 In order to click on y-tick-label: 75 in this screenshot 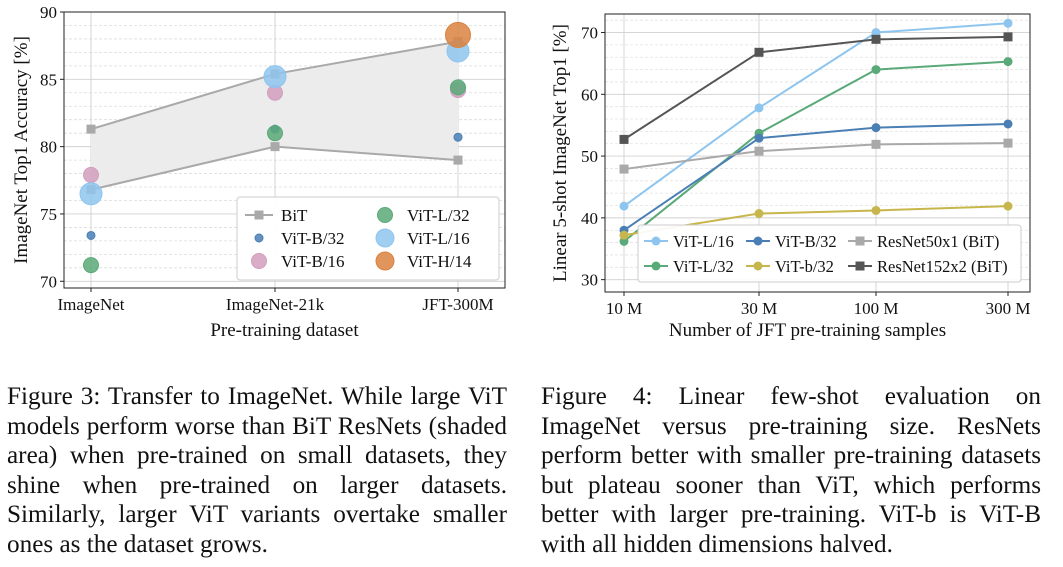, I will do `click(48, 214)`.